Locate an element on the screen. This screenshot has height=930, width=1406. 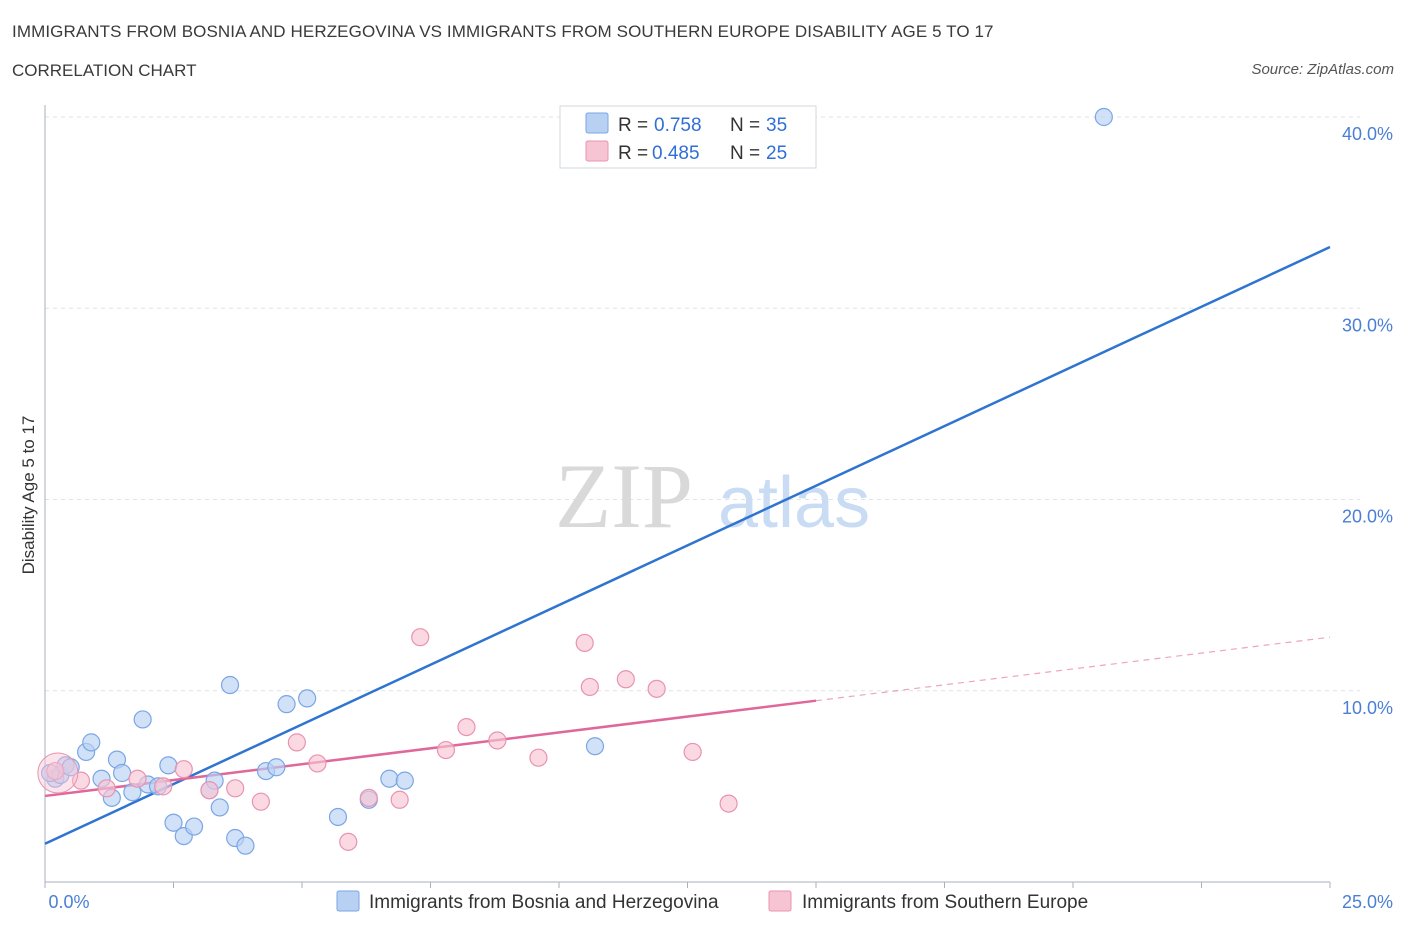
source-credit: Source: ZipAtlas.com is located at coordinates (1322, 69).